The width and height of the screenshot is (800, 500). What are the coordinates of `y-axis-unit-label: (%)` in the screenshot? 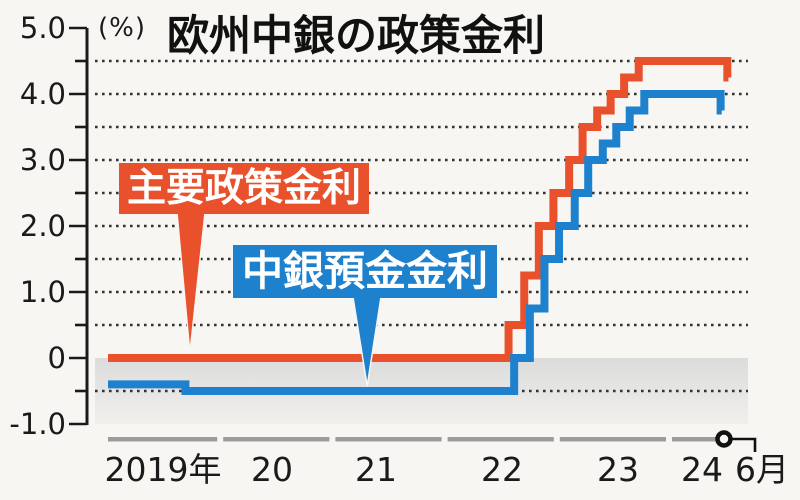 It's located at (122, 28).